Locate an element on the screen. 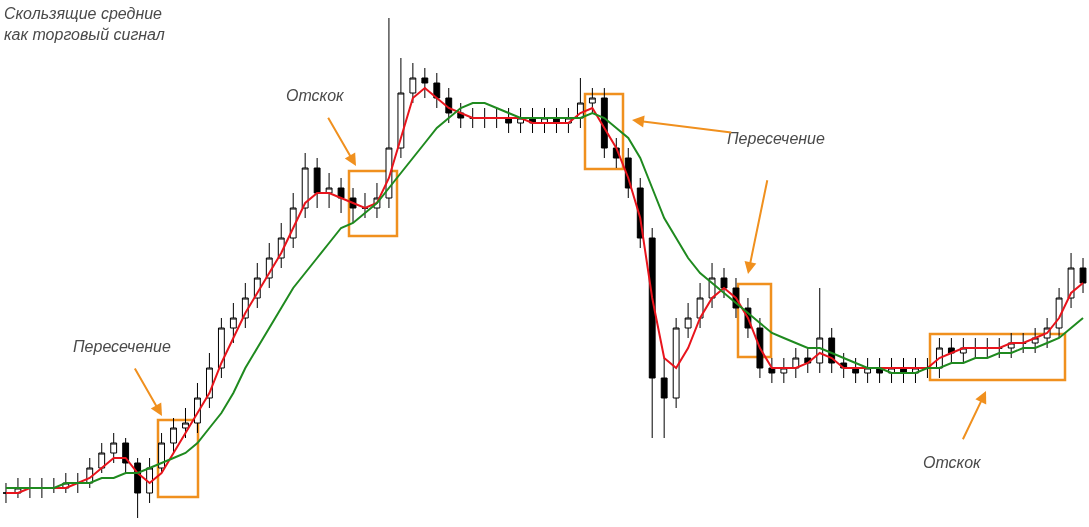 This screenshot has height=527, width=1089. chart-title: Скользящие средние как торговый сигнал is located at coordinates (84, 24).